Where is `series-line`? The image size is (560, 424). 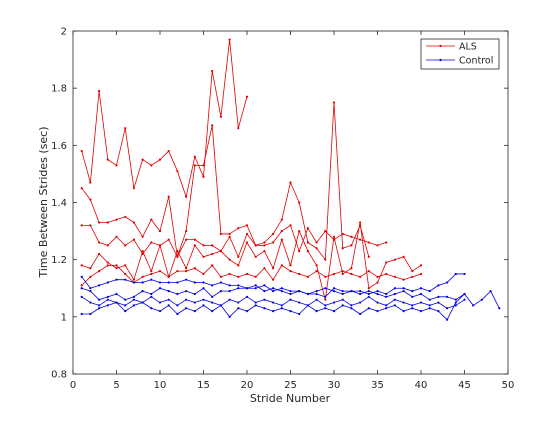
series-line is located at coordinates (234, 241).